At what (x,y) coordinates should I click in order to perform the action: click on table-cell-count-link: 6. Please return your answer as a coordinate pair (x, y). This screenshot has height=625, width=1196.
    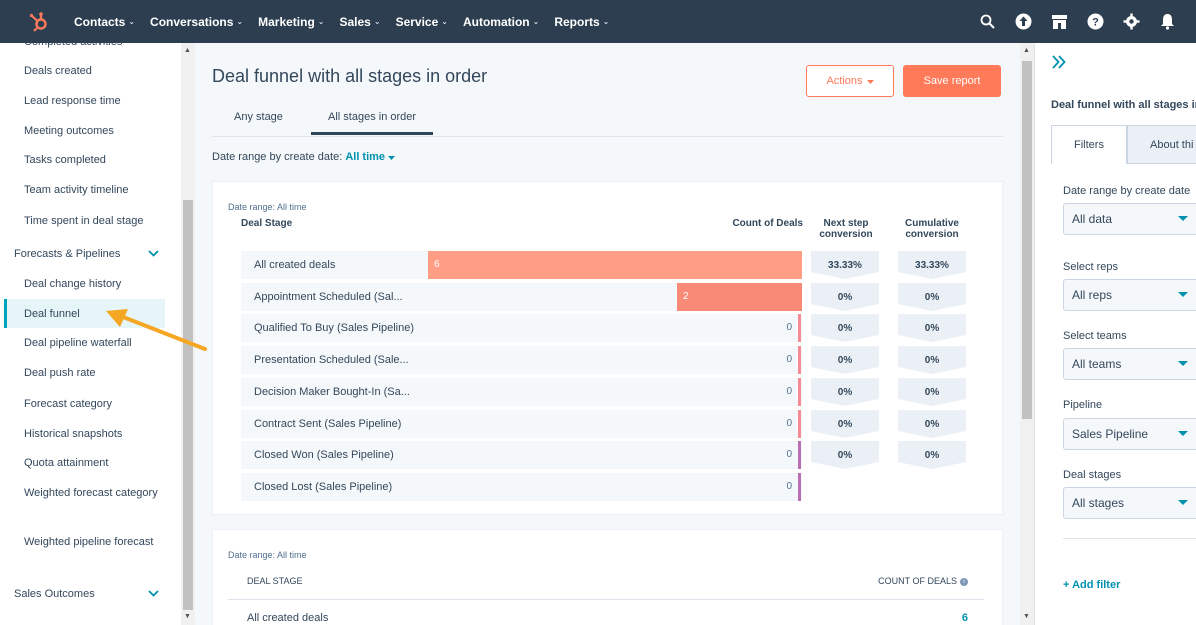
    Looking at the image, I should click on (964, 618).